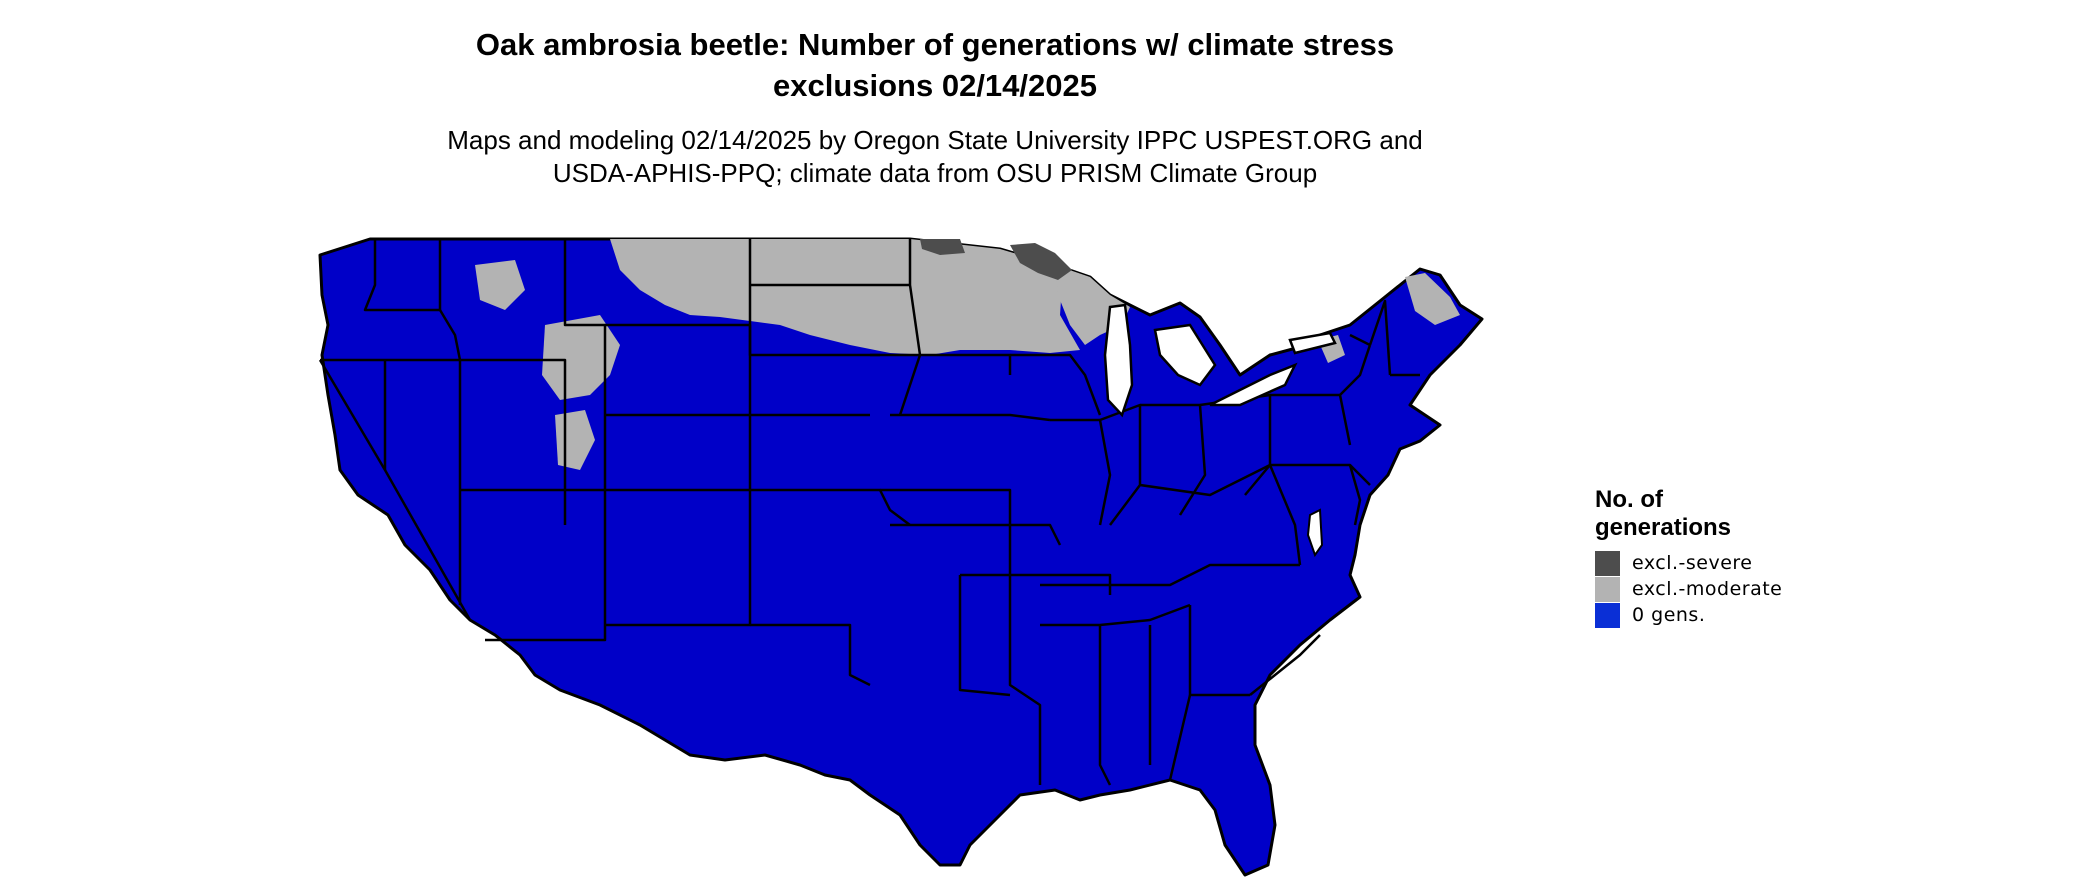 This screenshot has height=892, width=2100. I want to click on legend-item-excl-moderate: excl.-moderate, so click(1725, 589).